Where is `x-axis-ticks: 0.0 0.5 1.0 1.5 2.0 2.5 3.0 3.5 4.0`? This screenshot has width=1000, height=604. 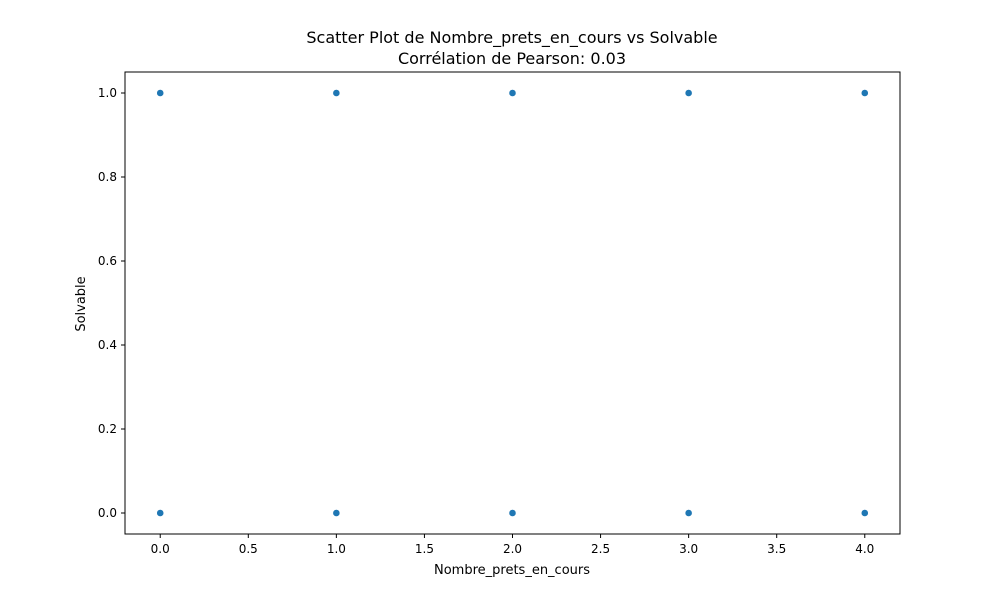
x-axis-ticks: 0.0 0.5 1.0 1.5 2.0 2.5 3.0 3.5 4.0 is located at coordinates (512, 545).